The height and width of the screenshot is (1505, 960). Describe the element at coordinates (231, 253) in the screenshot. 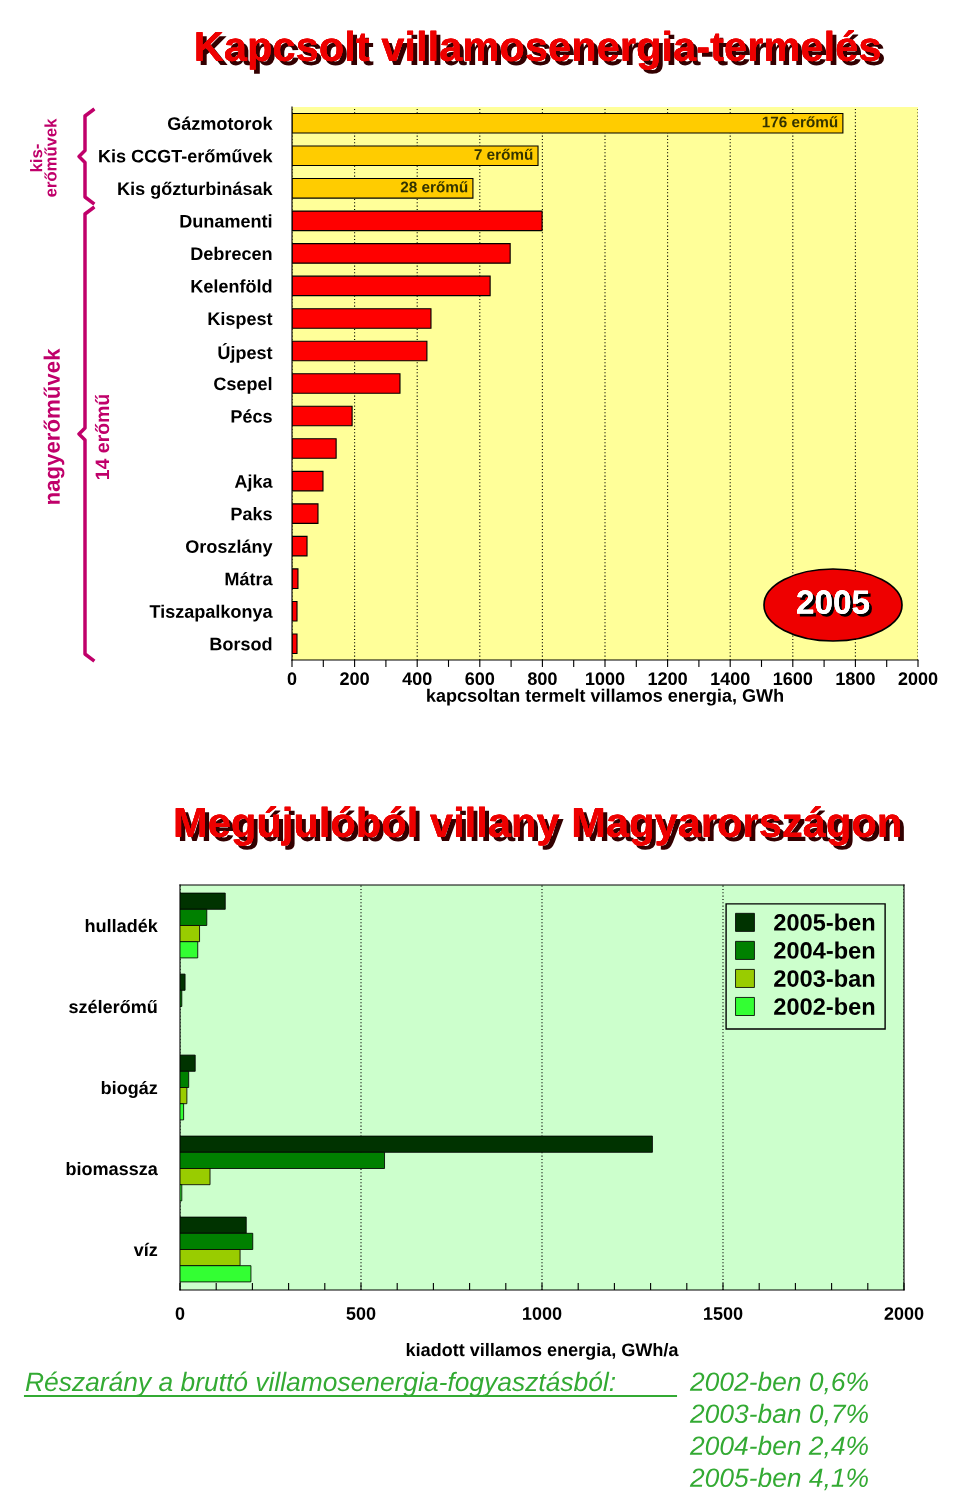

I see `y-tick-label: Debrecen` at that location.